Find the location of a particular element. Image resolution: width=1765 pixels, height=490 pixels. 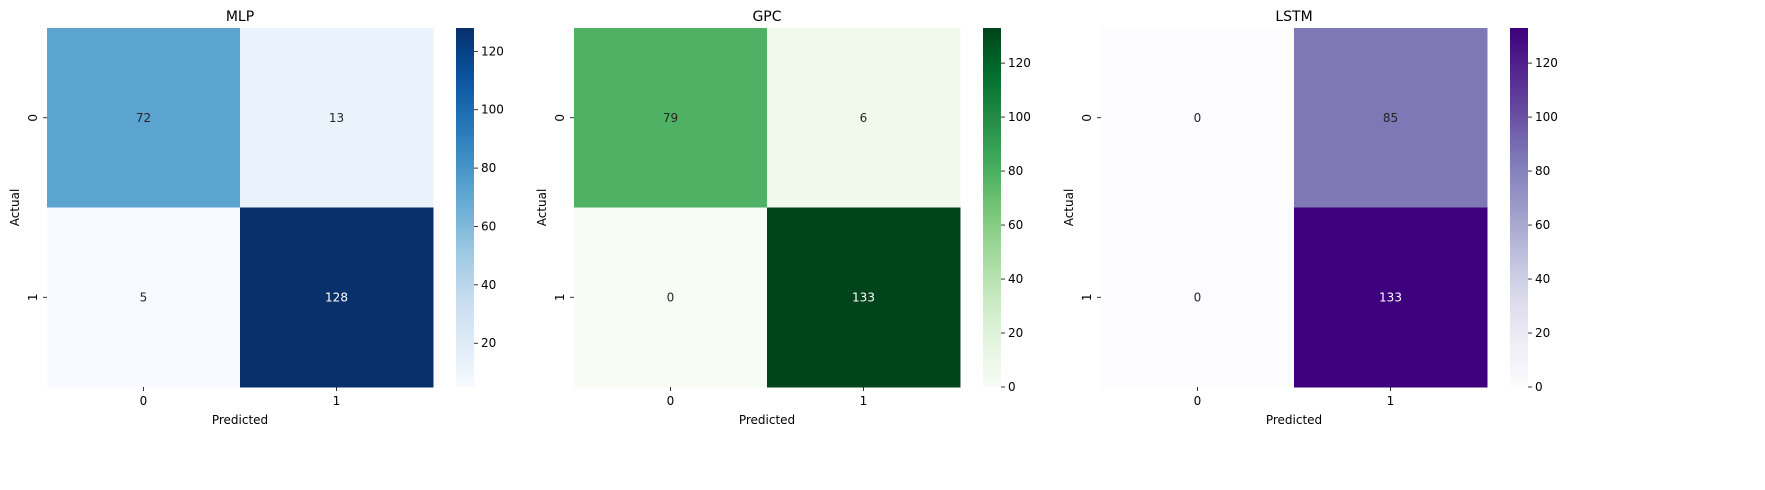

cell-value-label: 5 is located at coordinates (144, 297).